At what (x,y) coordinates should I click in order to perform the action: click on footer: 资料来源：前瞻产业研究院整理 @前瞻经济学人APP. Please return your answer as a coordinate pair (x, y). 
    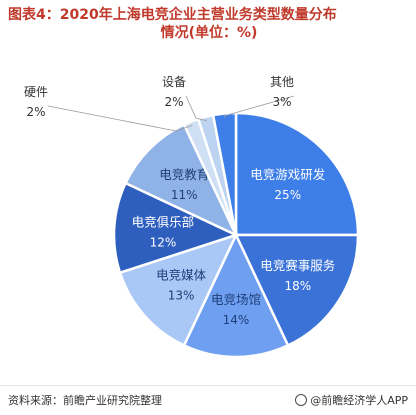
    Looking at the image, I should click on (208, 400).